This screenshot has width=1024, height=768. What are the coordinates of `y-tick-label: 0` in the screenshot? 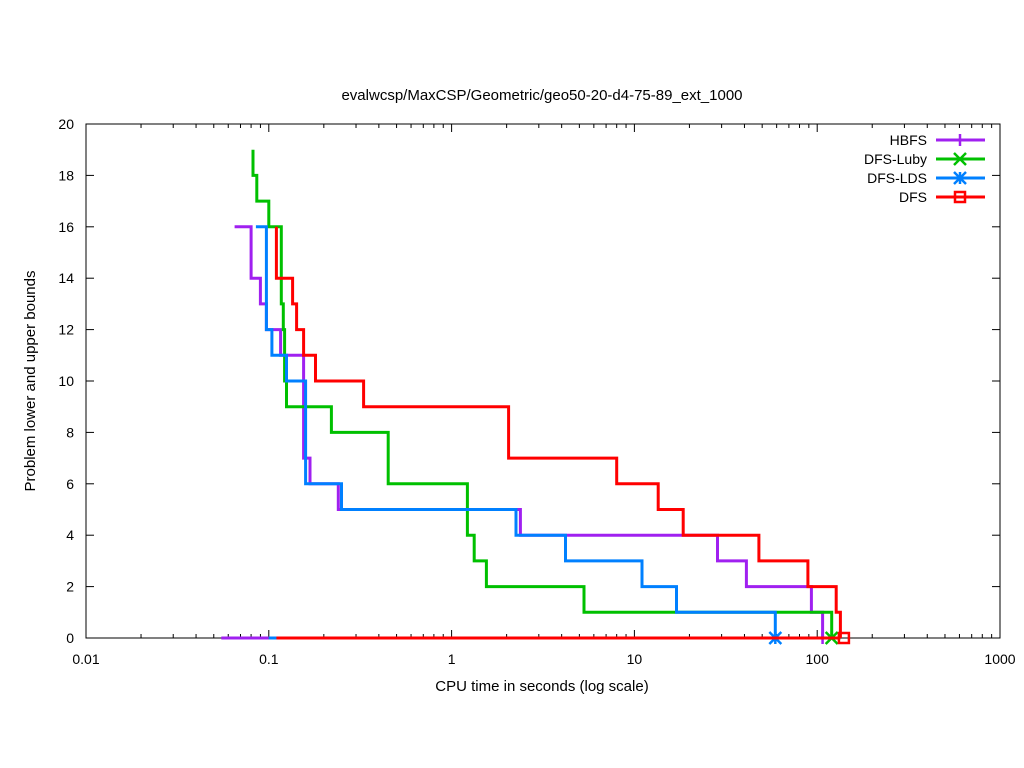 It's located at (70, 638).